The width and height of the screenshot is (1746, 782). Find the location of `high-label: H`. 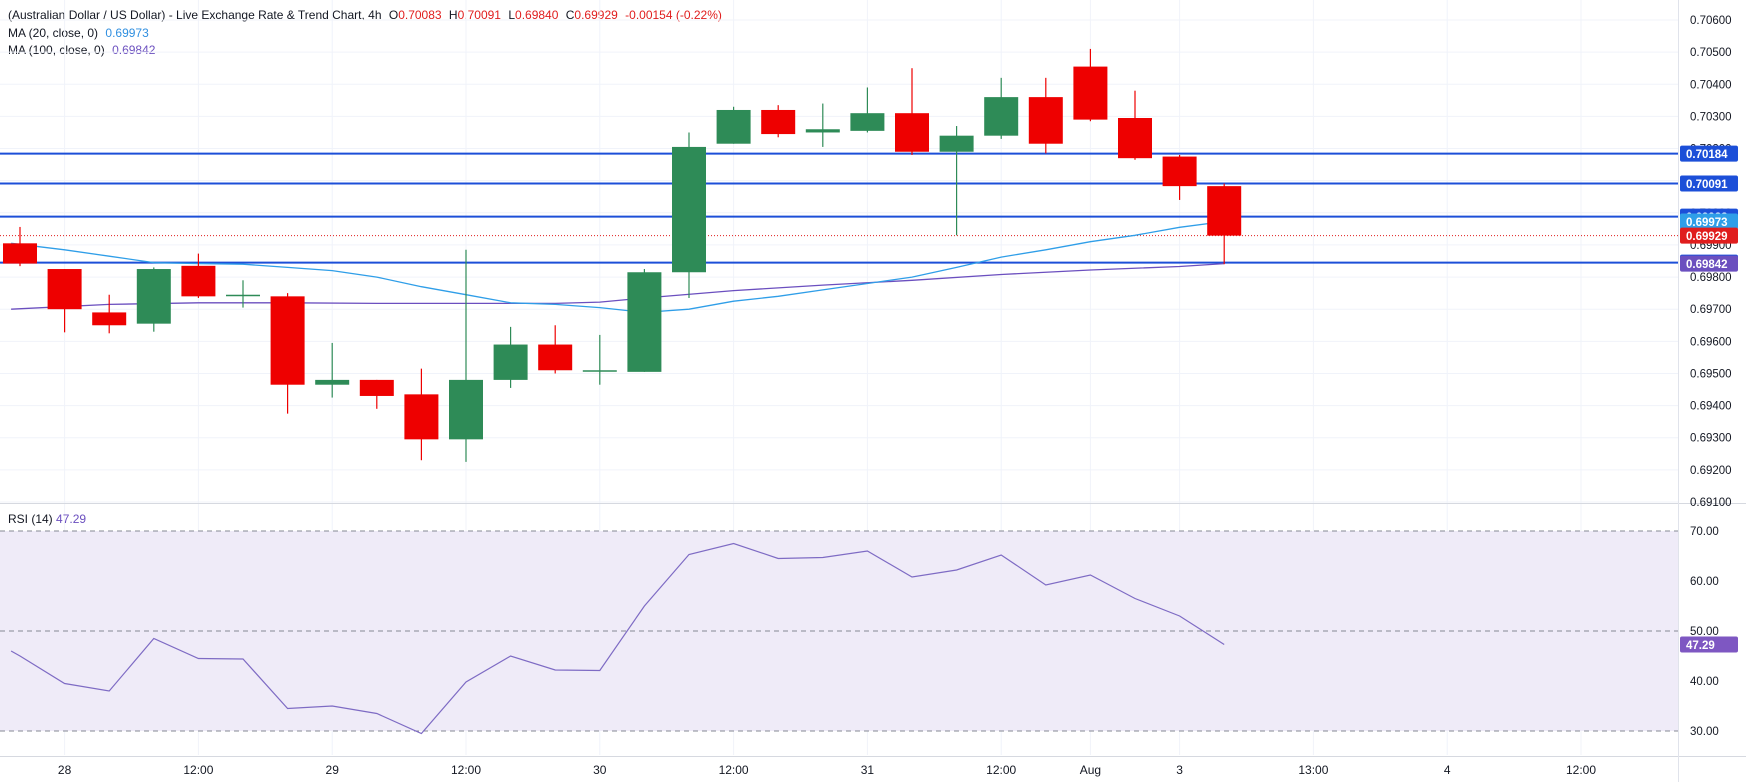

high-label: H is located at coordinates (453, 15).